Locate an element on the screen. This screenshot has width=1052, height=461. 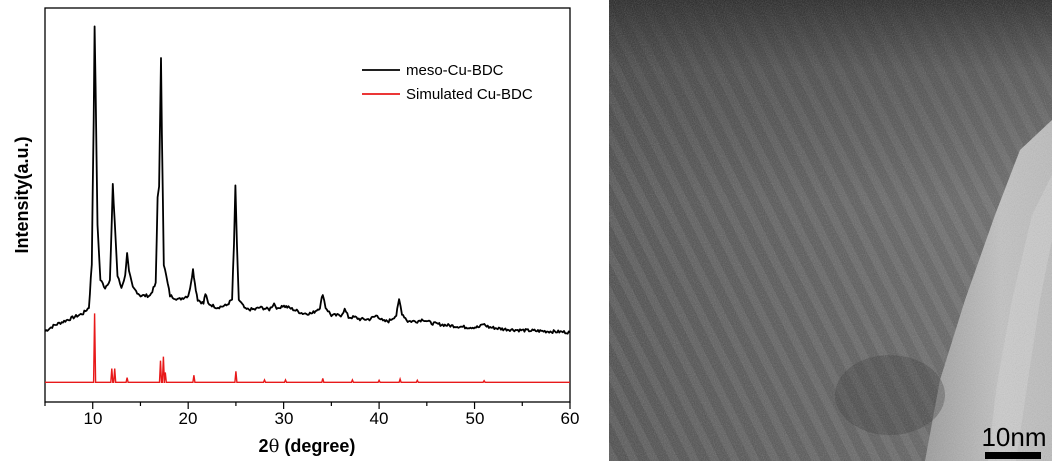
x-axis-tick-labels: 10 20 30 40 50 60 is located at coordinates (332, 418).